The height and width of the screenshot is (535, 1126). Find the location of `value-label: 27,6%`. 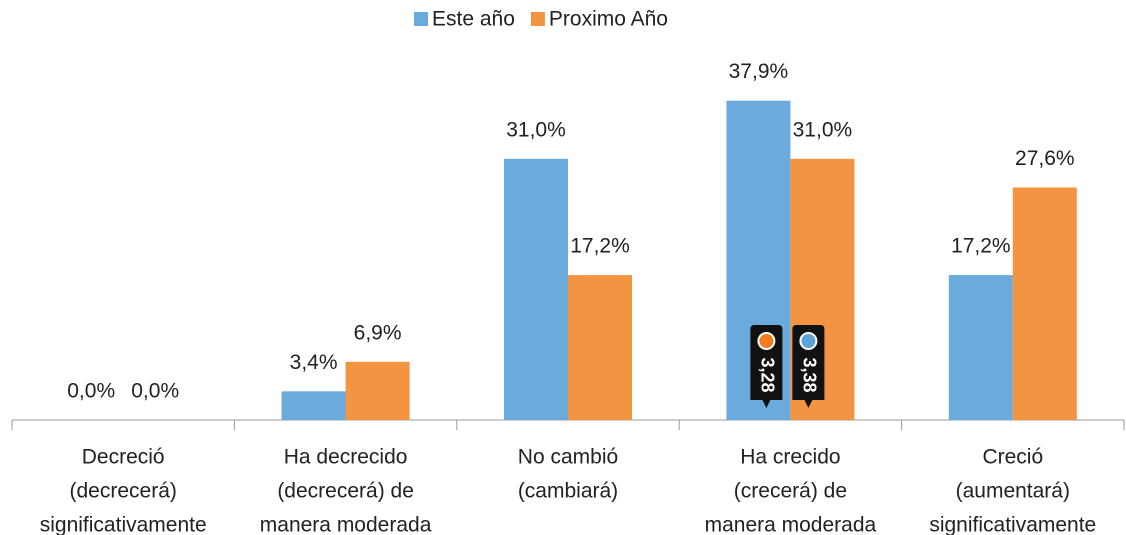

value-label: 27,6% is located at coordinates (1045, 158).